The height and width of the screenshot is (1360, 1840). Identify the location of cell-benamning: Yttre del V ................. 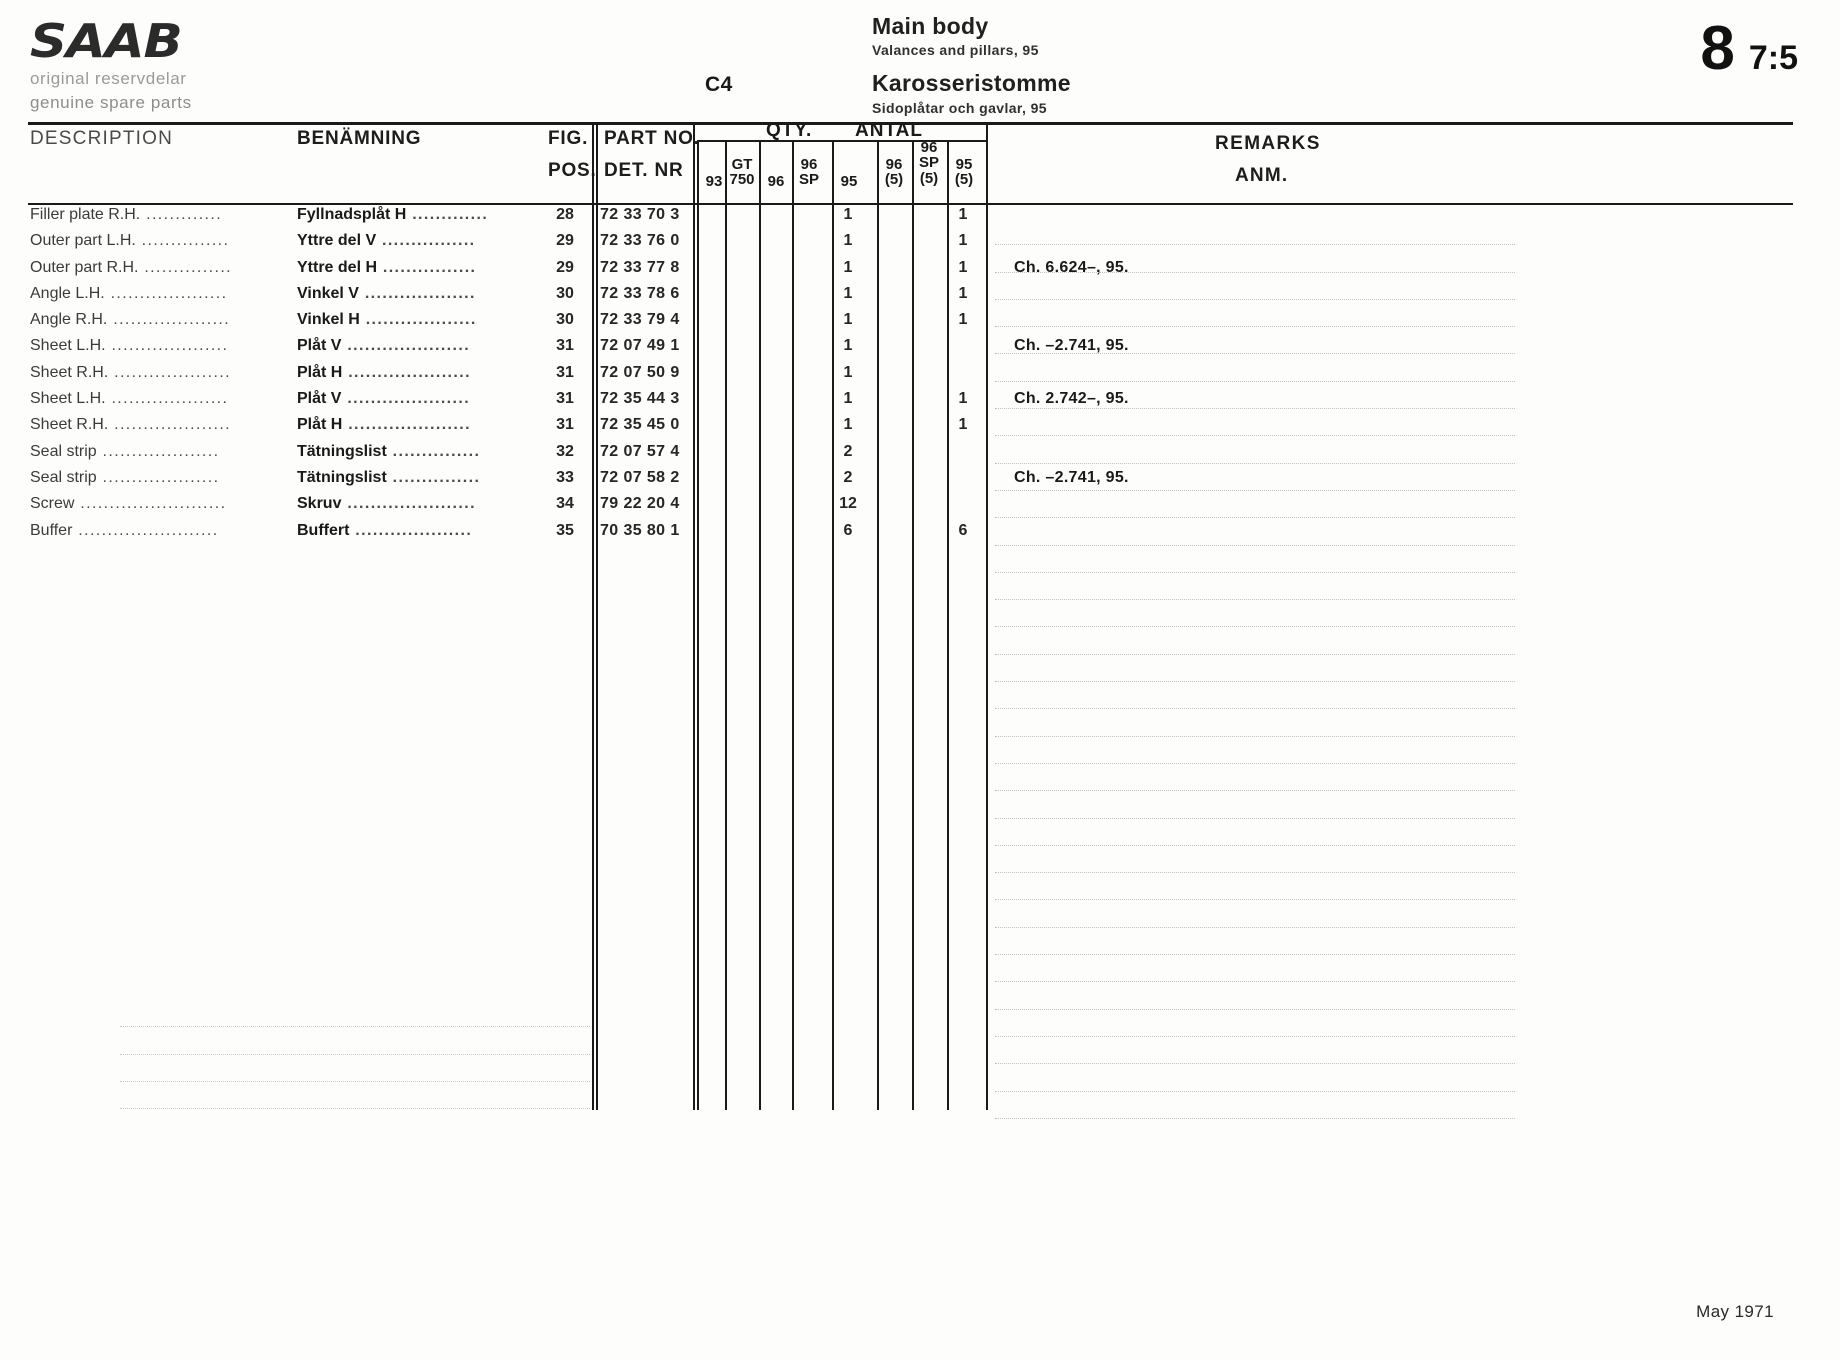
(386, 241).